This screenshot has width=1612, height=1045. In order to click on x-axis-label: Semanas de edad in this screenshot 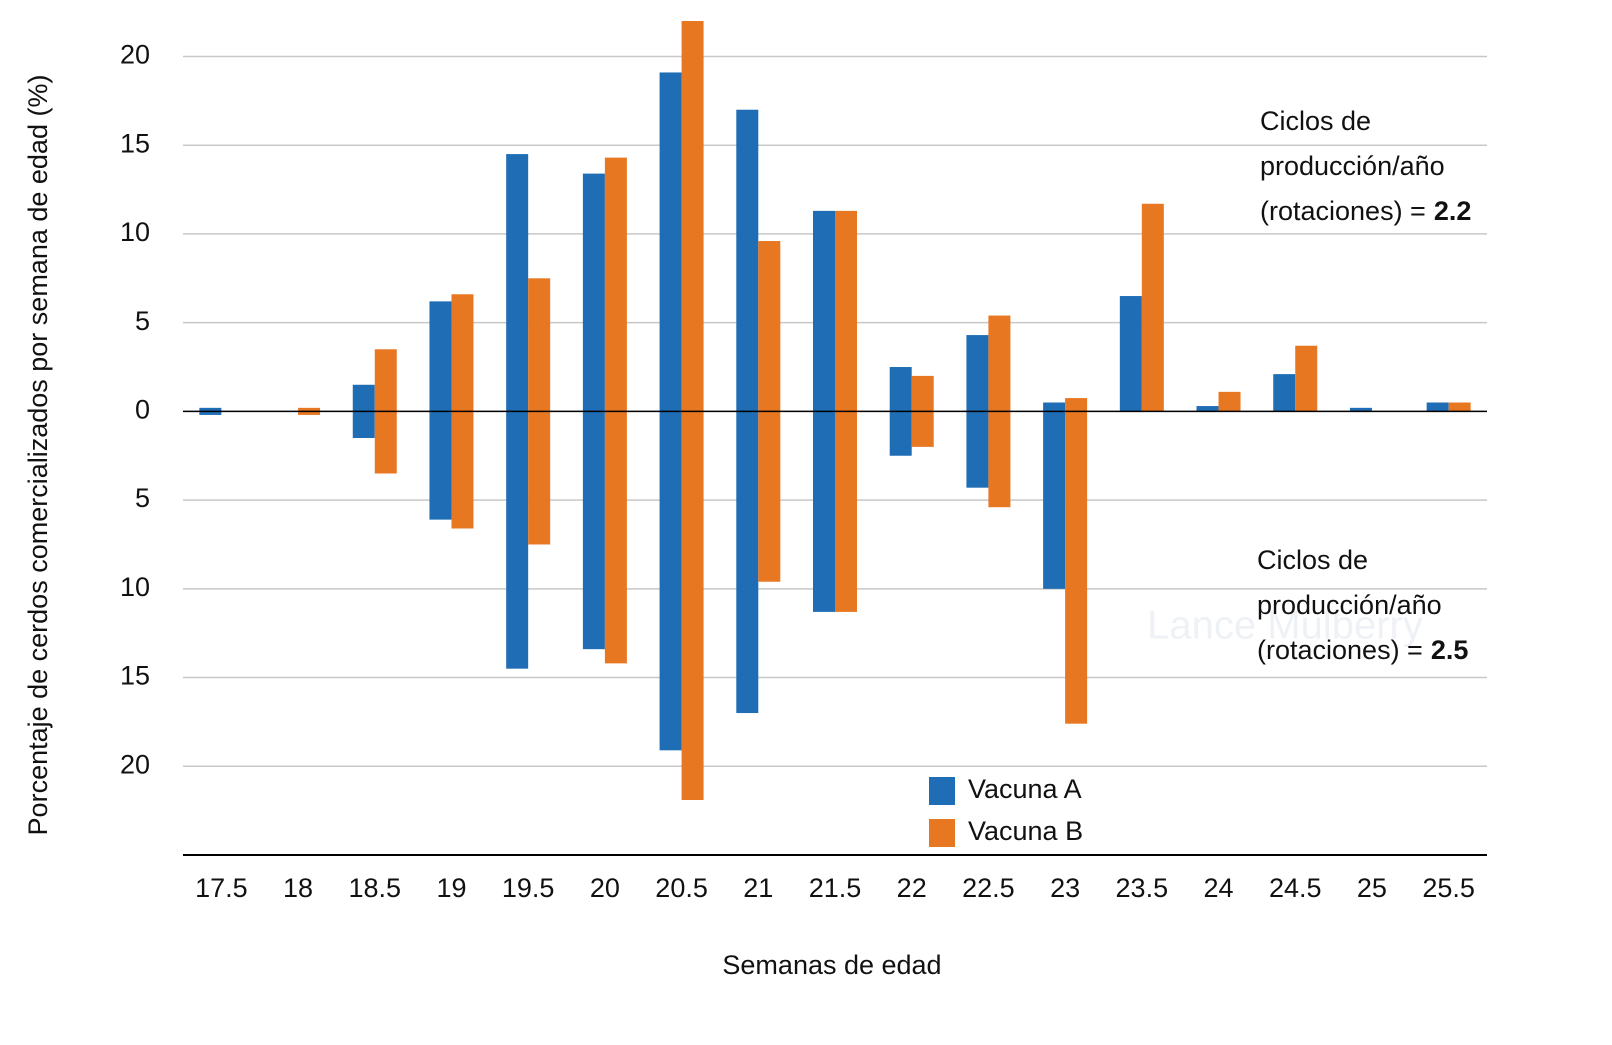, I will do `click(831, 965)`.